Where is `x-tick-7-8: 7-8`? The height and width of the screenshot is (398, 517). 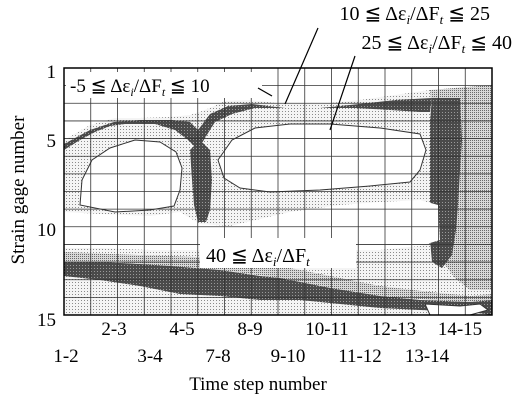
x-tick-7-8: 7-8 is located at coordinates (217, 356).